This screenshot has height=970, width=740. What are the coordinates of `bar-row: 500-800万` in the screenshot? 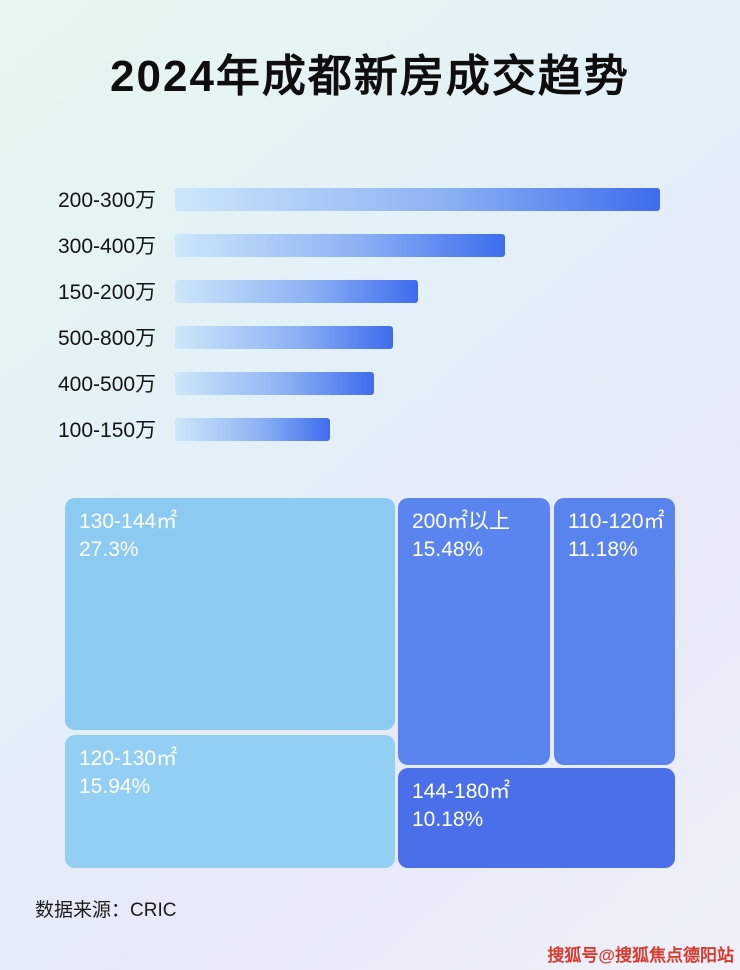 It's located at (378, 337).